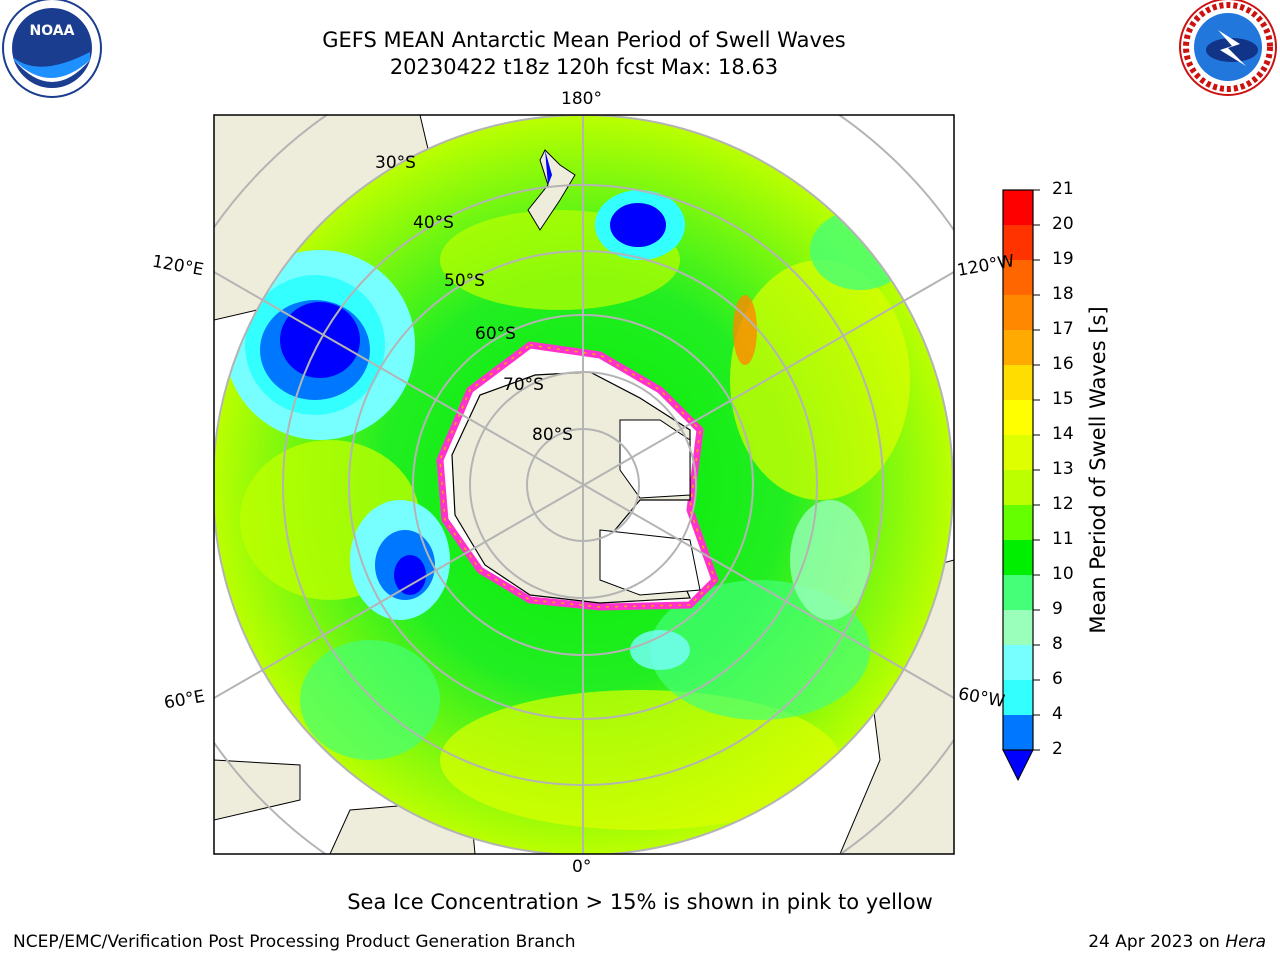  What do you see at coordinates (1063, 224) in the screenshot?
I see `colorbar-tick: 20` at bounding box center [1063, 224].